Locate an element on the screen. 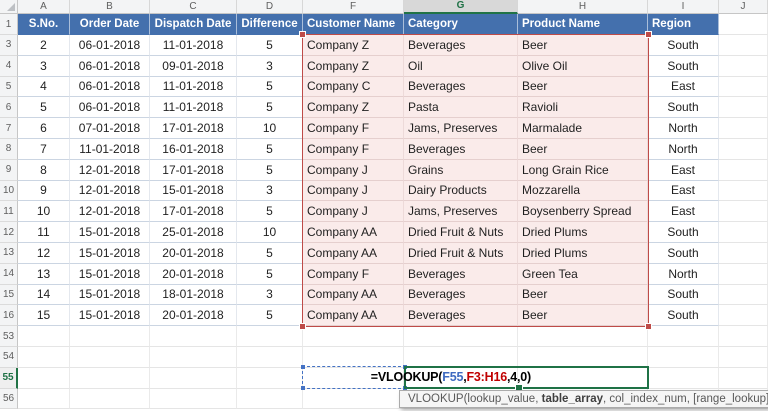  cell-A56 is located at coordinates (44, 399).